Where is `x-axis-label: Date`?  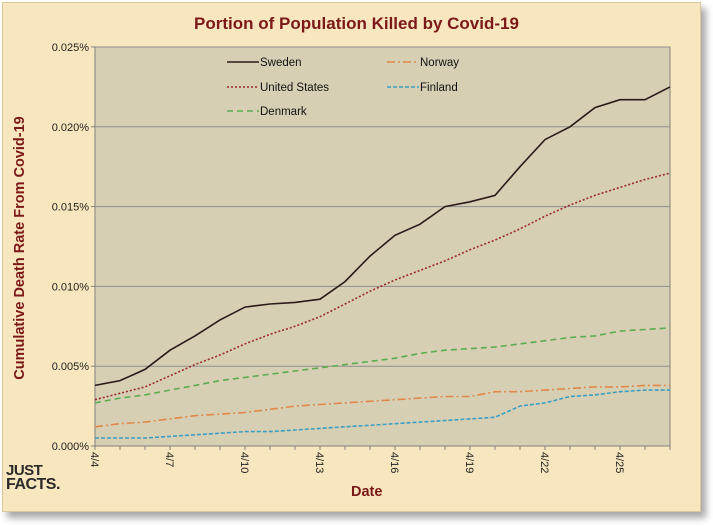 x-axis-label: Date is located at coordinates (367, 492).